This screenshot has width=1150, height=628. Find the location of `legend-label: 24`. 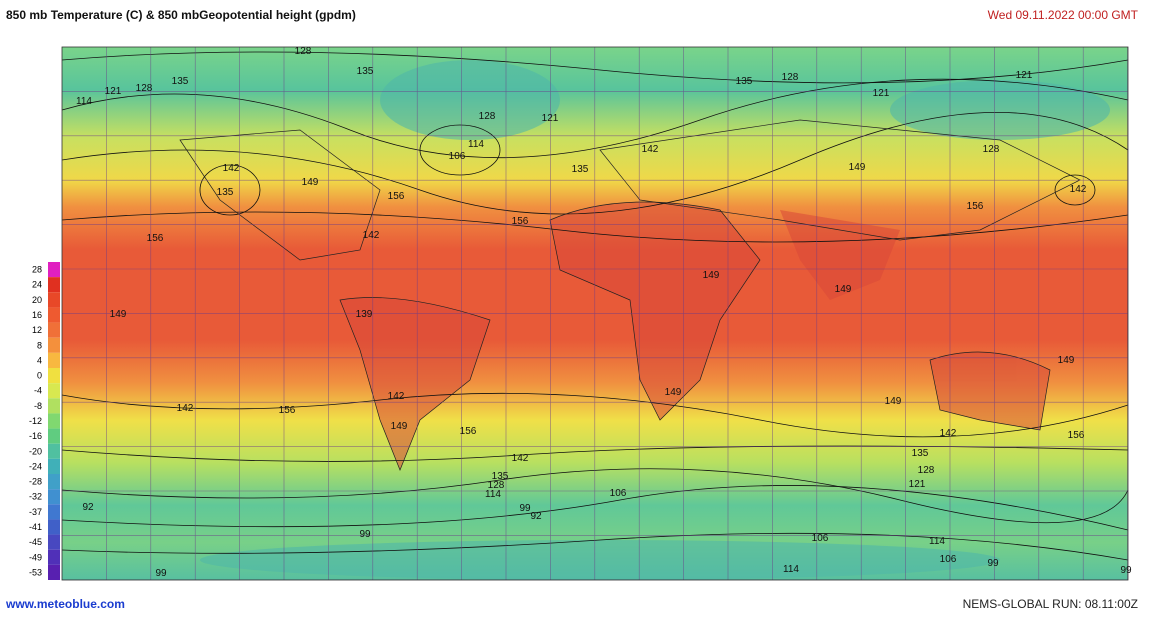

legend-label: 24 is located at coordinates (37, 285).